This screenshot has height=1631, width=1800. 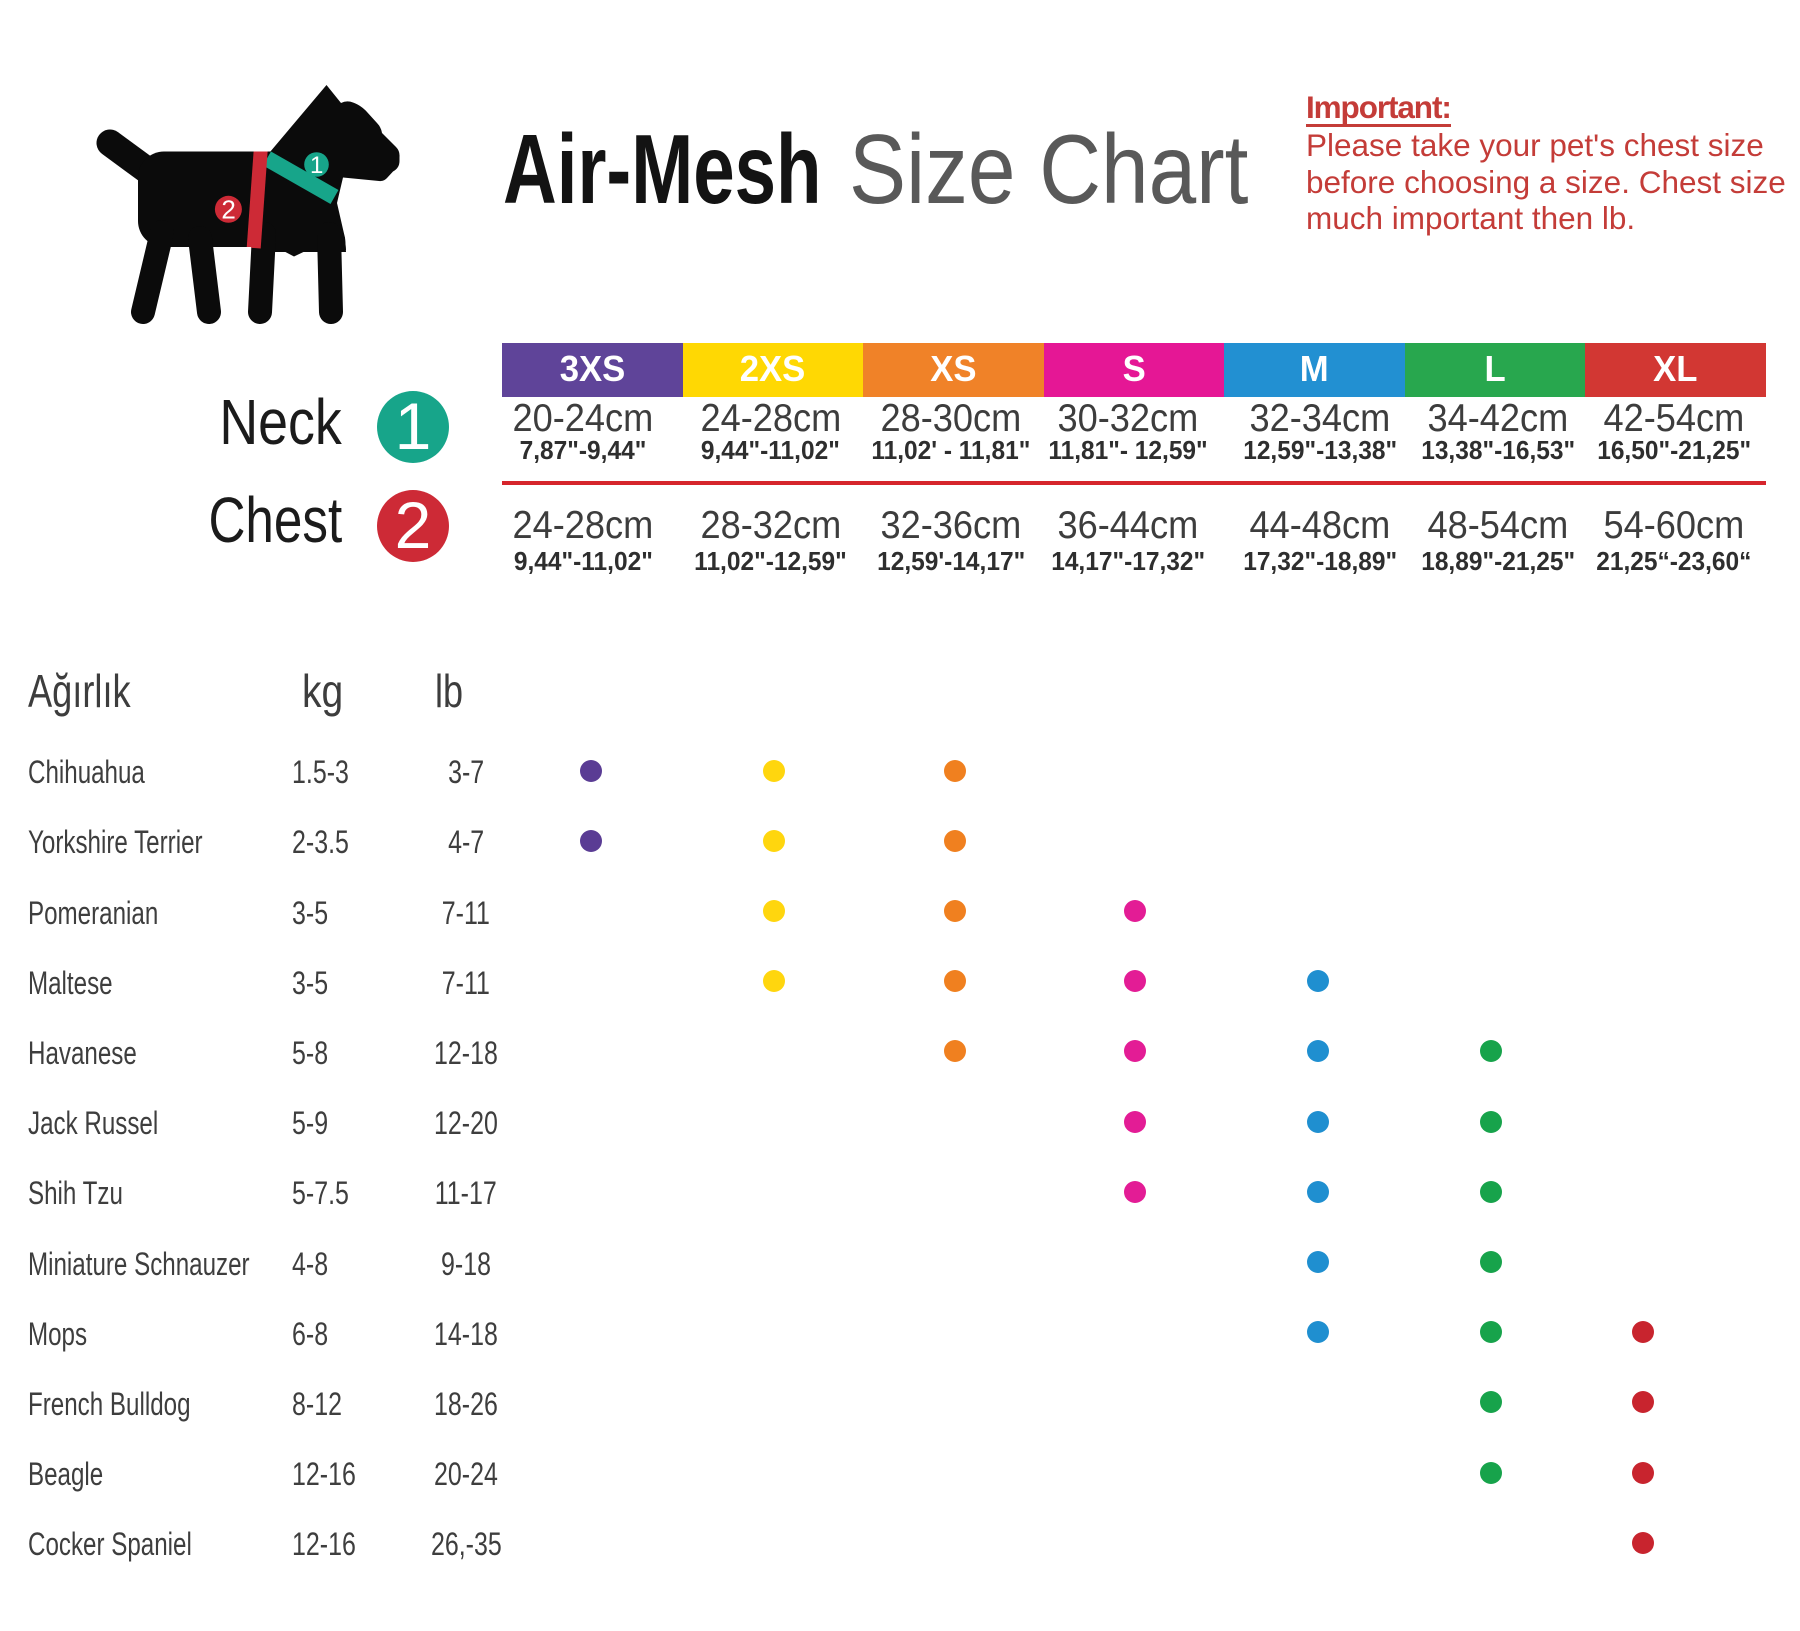 What do you see at coordinates (228, 210) in the screenshot?
I see `svg-text: 2` at bounding box center [228, 210].